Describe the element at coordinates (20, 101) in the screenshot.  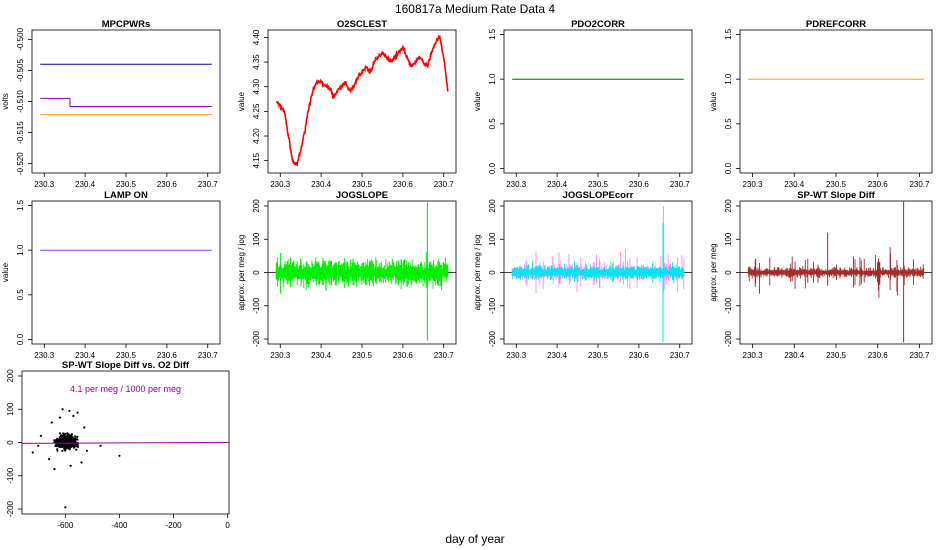
I see `y-tick-label: -0.510` at that location.